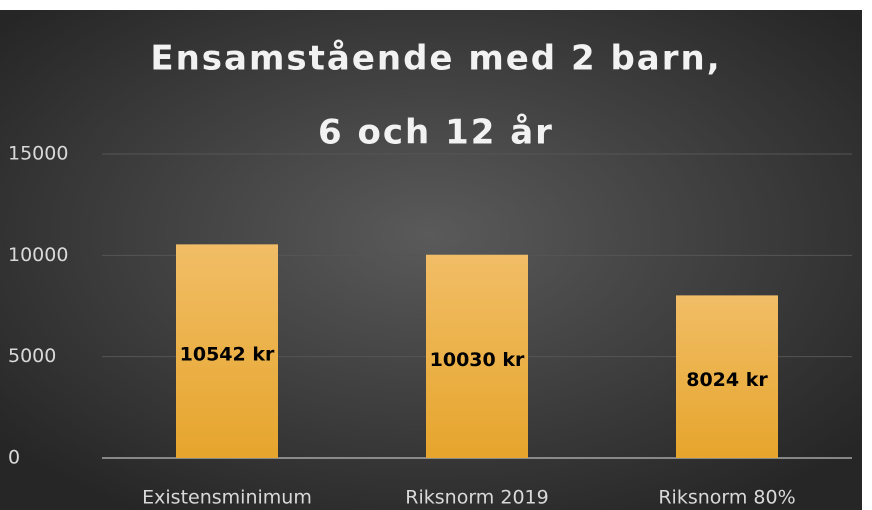 The height and width of the screenshot is (510, 872). What do you see at coordinates (435, 59) in the screenshot?
I see `chart-title: Ensamstående med 2 barn,` at bounding box center [435, 59].